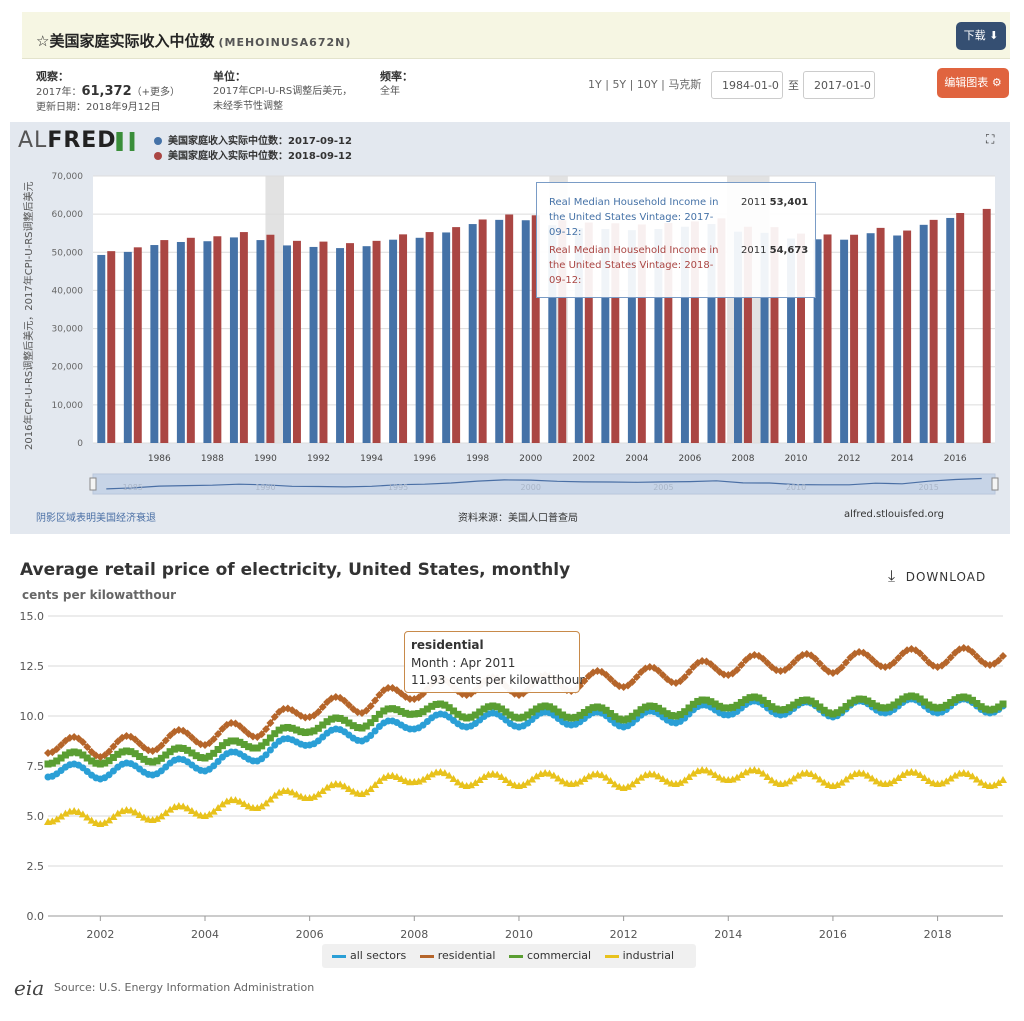 This screenshot has width=1024, height=1021. I want to click on recession-note-link: 阴影区域表明美国经济衰退, so click(96, 518).